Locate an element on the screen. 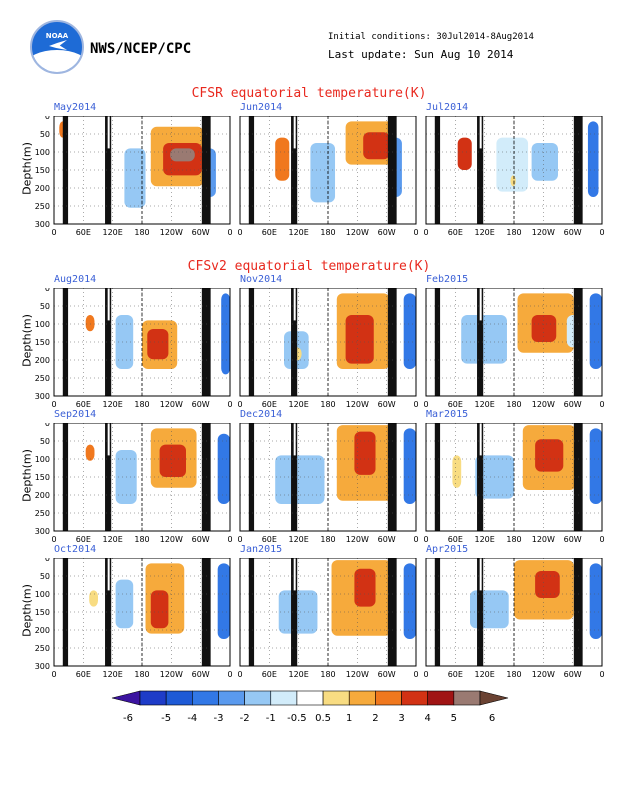 The width and height of the screenshot is (618, 800). colorbar-arrow-low is located at coordinates (126, 698).